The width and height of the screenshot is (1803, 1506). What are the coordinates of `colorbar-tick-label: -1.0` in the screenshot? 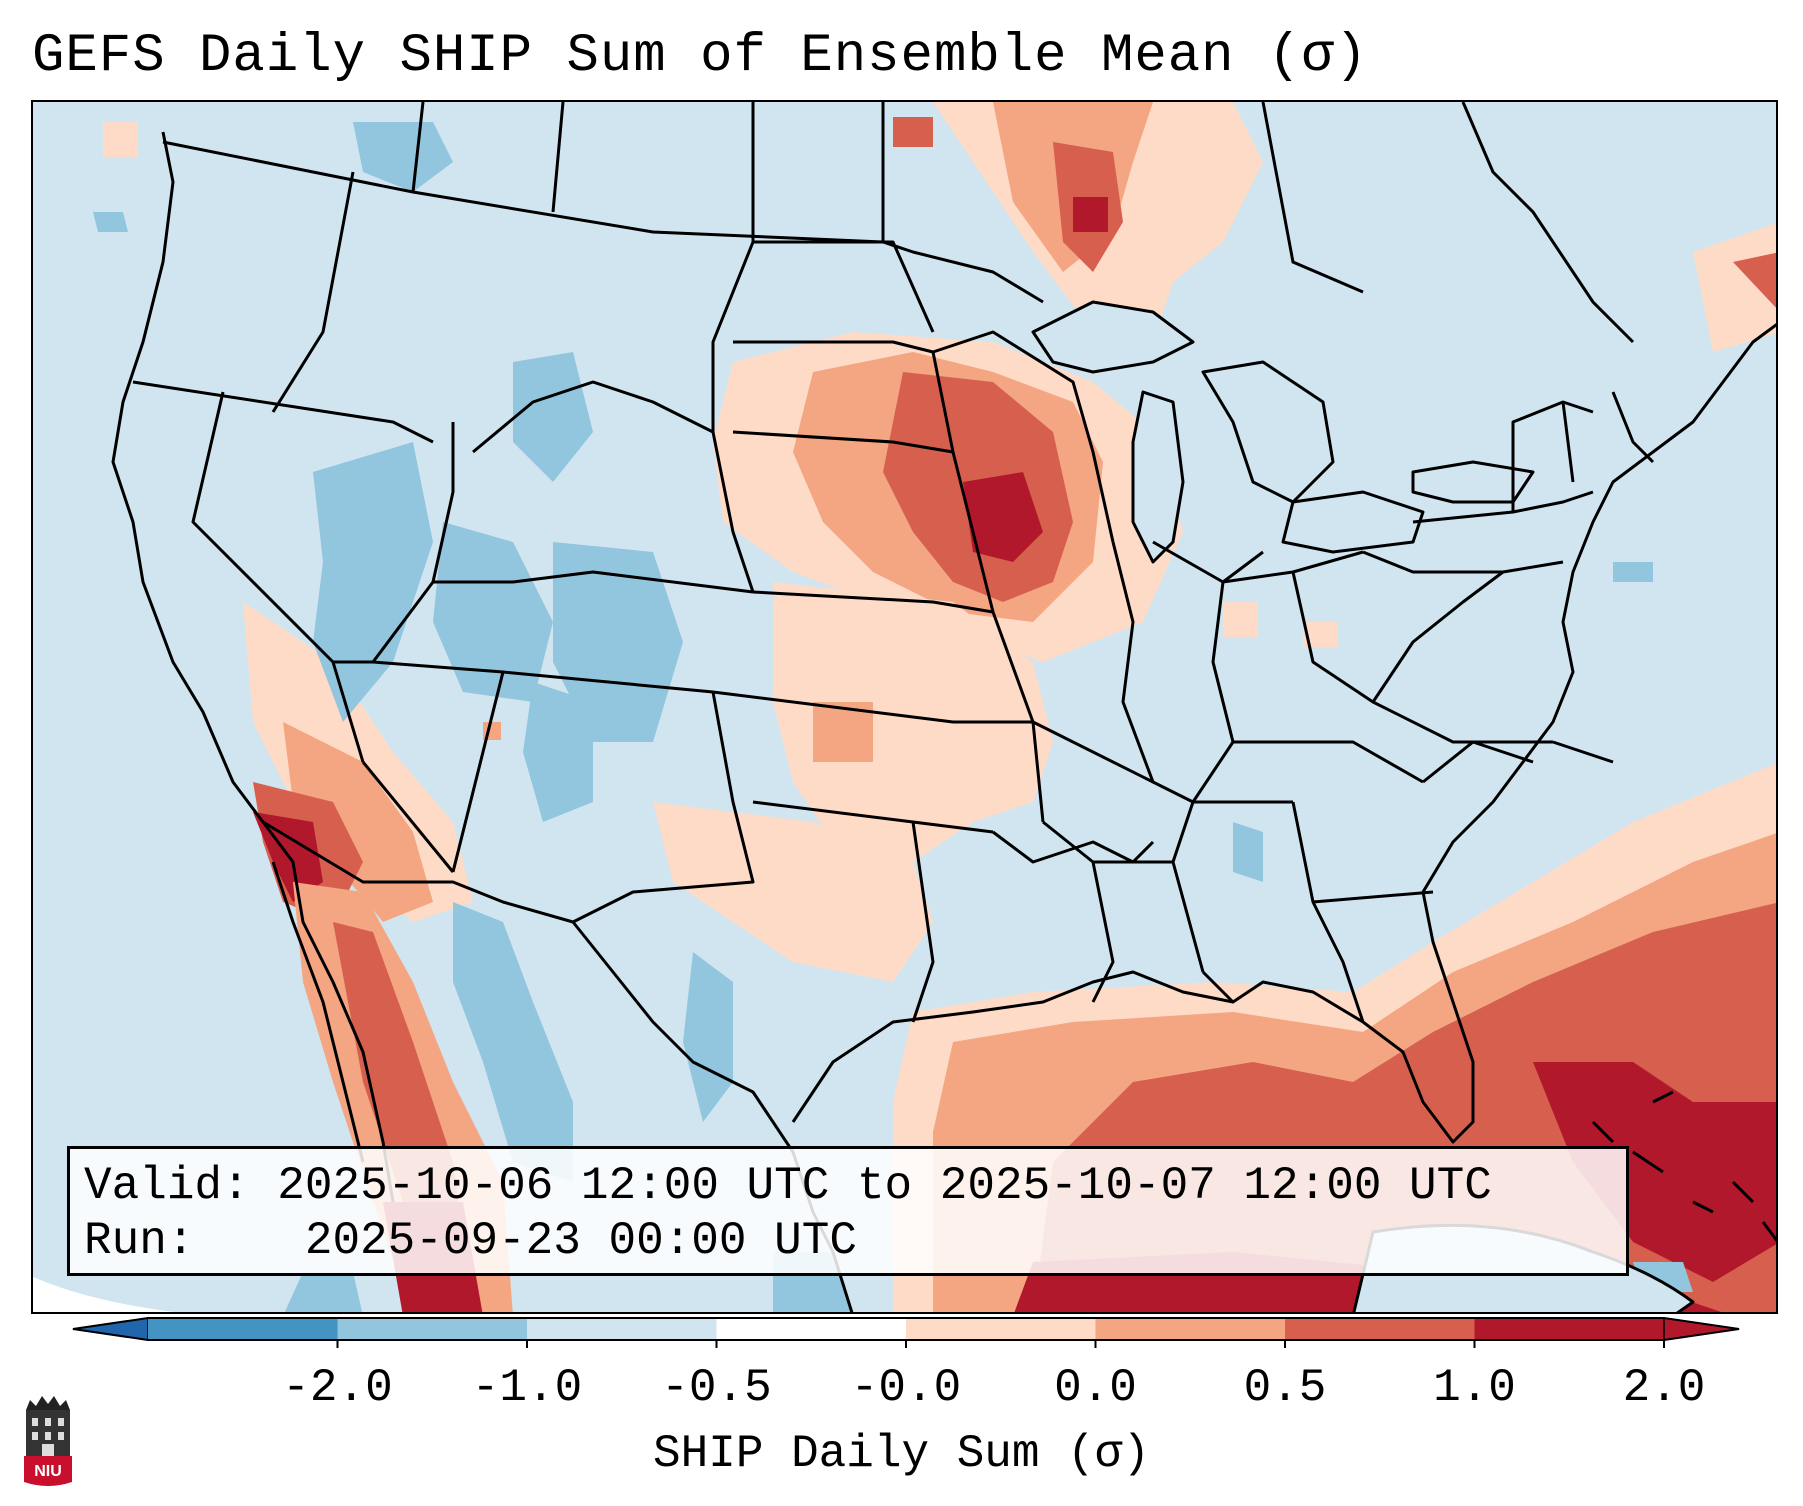 It's located at (527, 1388).